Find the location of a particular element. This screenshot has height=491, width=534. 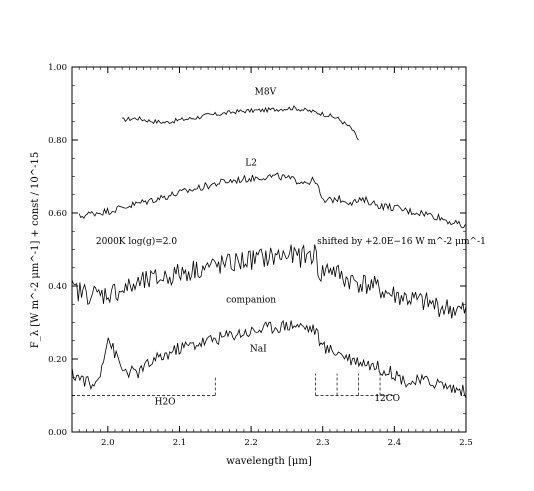

y-tick-label: 0.60 is located at coordinates (57, 214).